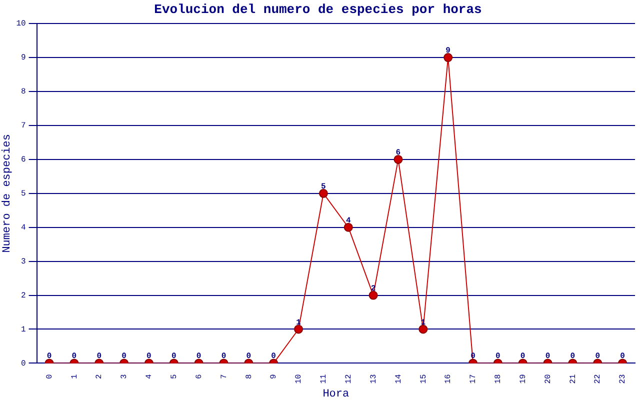 The image size is (640, 400). I want to click on data-label: 5, so click(323, 187).